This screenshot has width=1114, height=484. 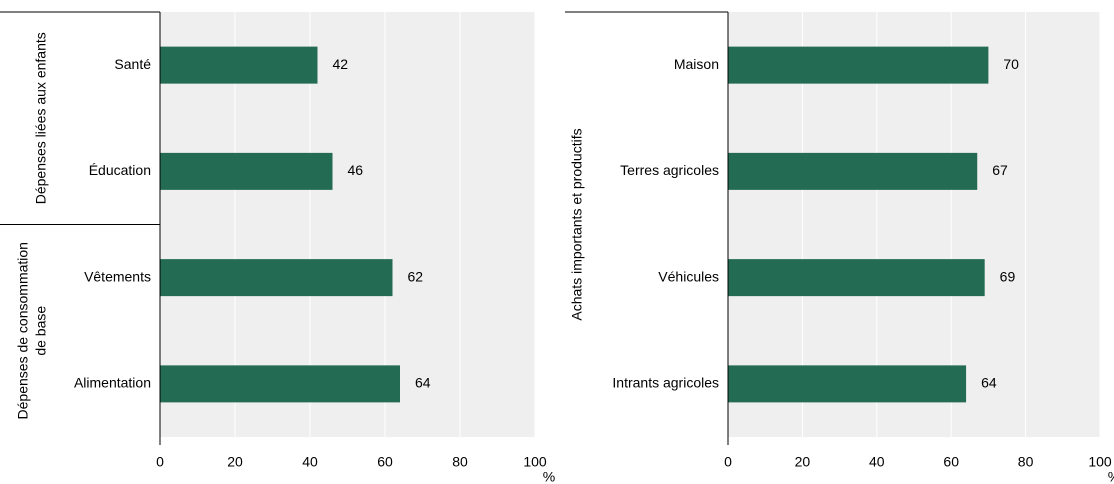 What do you see at coordinates (120, 170) in the screenshot?
I see `y-tick-label: Éducation` at bounding box center [120, 170].